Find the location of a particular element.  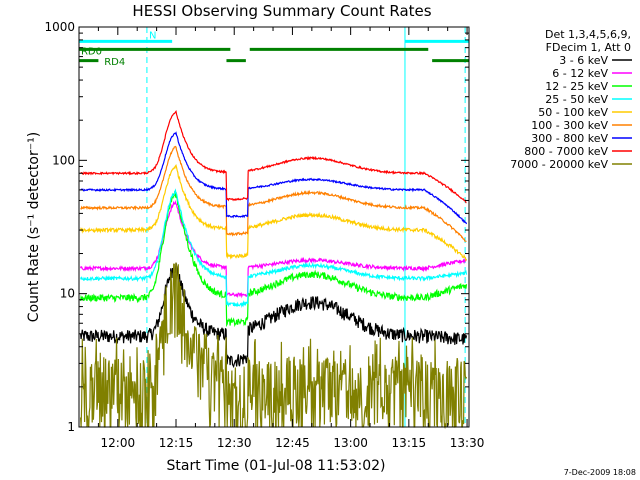

legend-label-2: 6 - 12 keV is located at coordinates (580, 73).